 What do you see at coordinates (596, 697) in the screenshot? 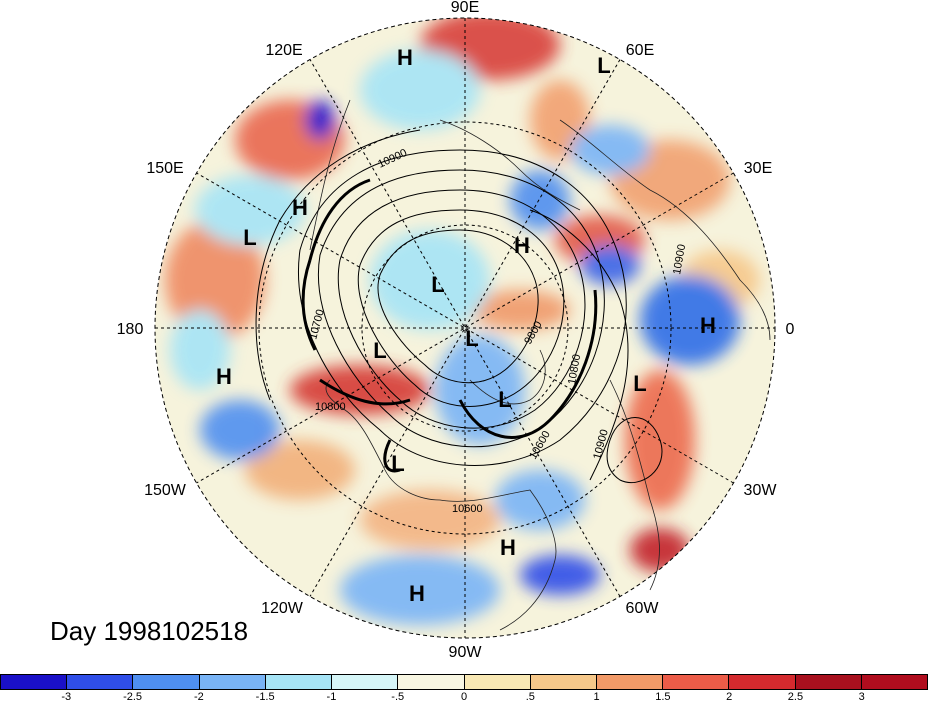
I see `colorbar-tick-label: 1` at bounding box center [596, 697].